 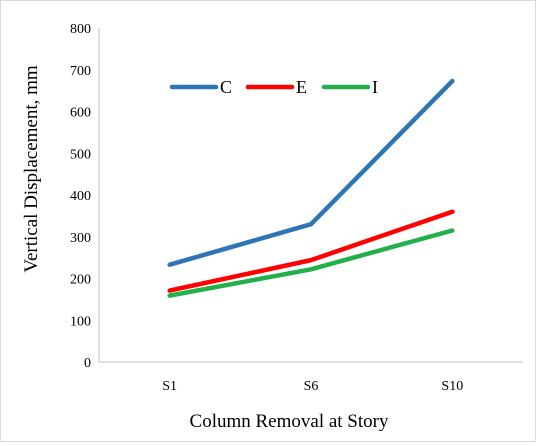 What do you see at coordinates (80, 113) in the screenshot?
I see `y-tick-label: 600` at bounding box center [80, 113].